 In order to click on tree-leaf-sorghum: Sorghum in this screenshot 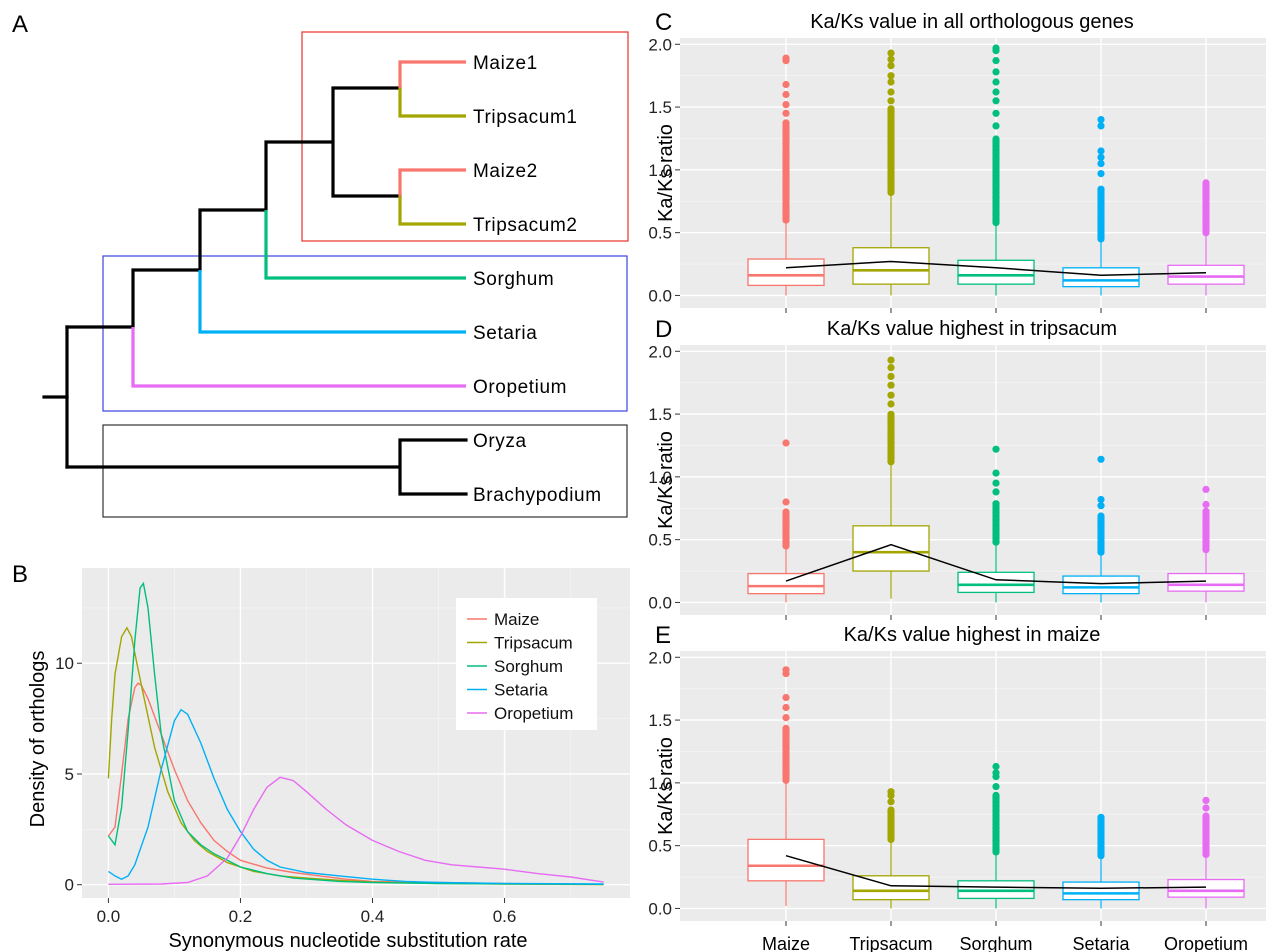, I will do `click(513, 279)`.